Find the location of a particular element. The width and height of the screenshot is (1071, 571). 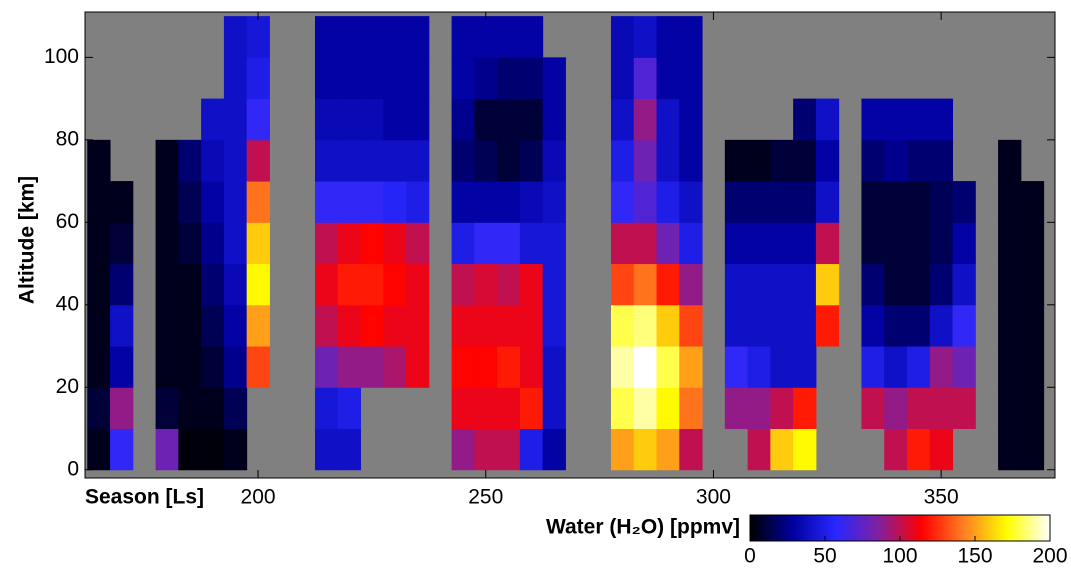

y-tick-label: 100 is located at coordinates (61, 56).